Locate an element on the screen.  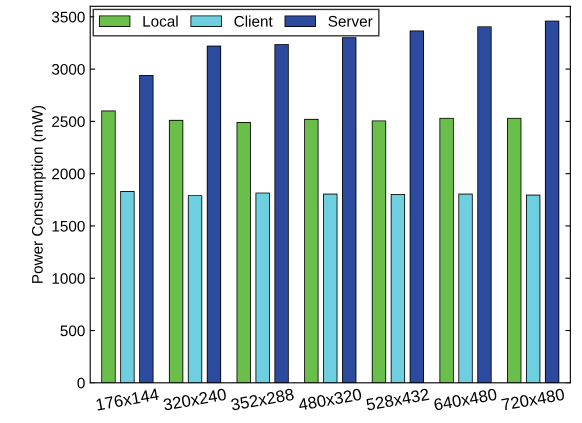
x-tick-label: 352x288 is located at coordinates (262, 399).